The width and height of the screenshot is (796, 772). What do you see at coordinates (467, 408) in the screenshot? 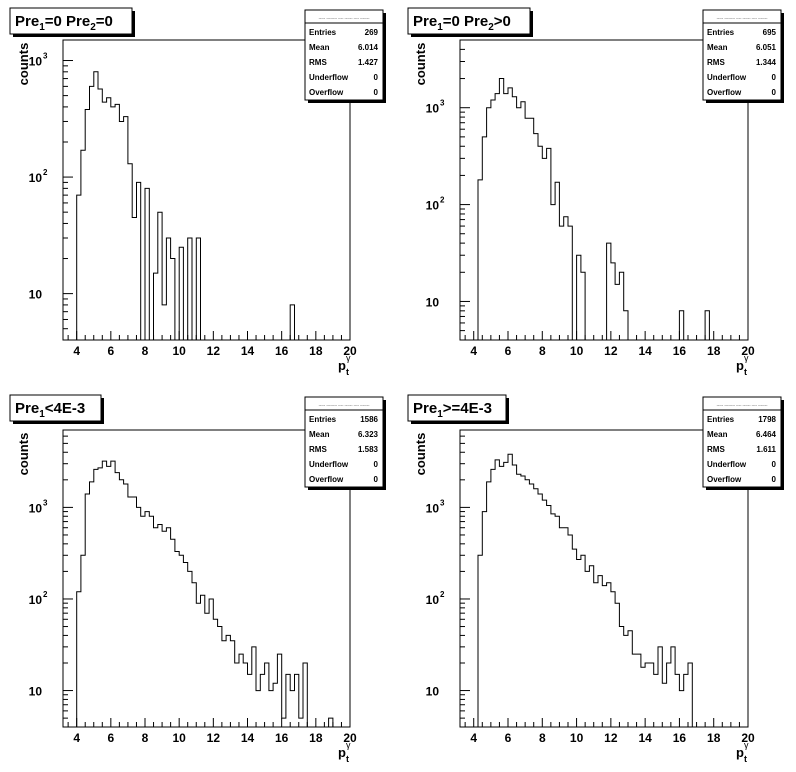
I see `title-text: >=4E-3` at bounding box center [467, 408].